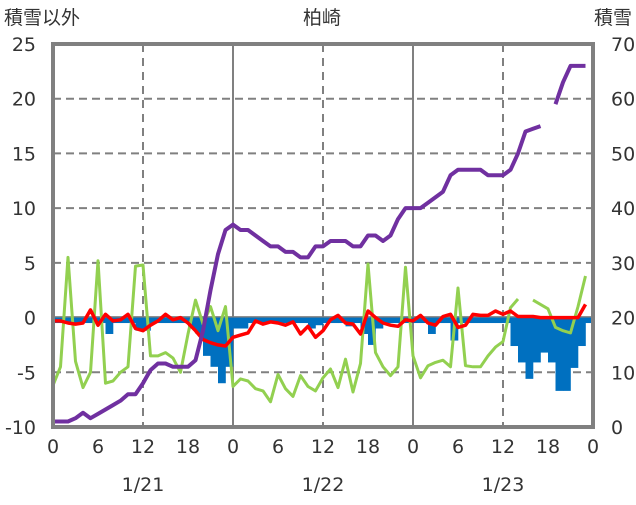 This screenshot has width=636, height=505. I want to click on left-tick-label: 25, so click(24, 45).